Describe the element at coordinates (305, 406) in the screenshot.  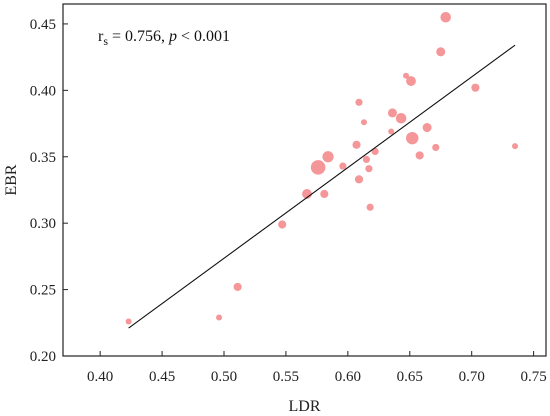
I see `x-axis-label: LDR` at that location.